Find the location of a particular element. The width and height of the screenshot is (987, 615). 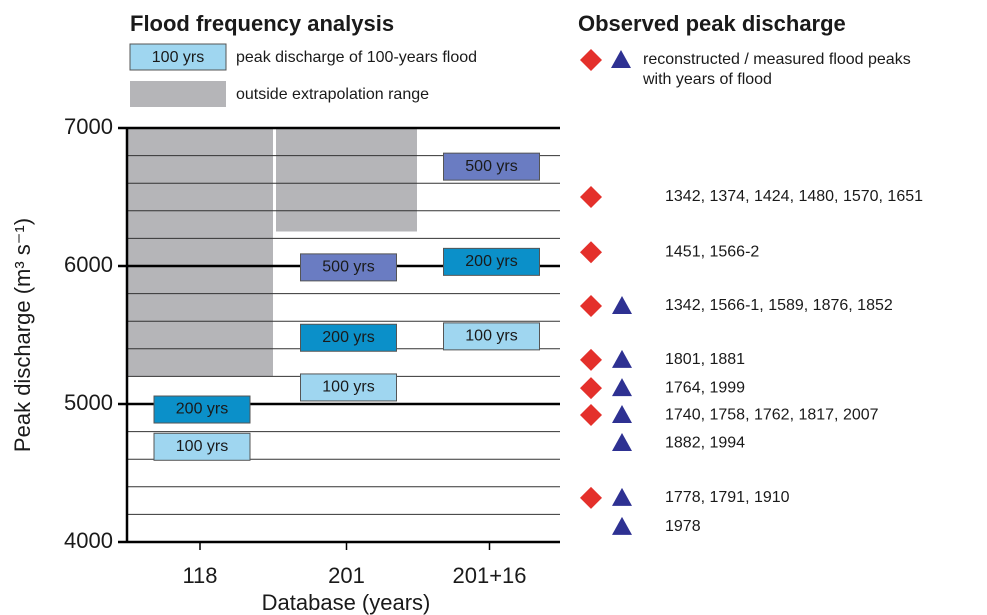

legend-text: outside extrapolation range is located at coordinates (332, 94).